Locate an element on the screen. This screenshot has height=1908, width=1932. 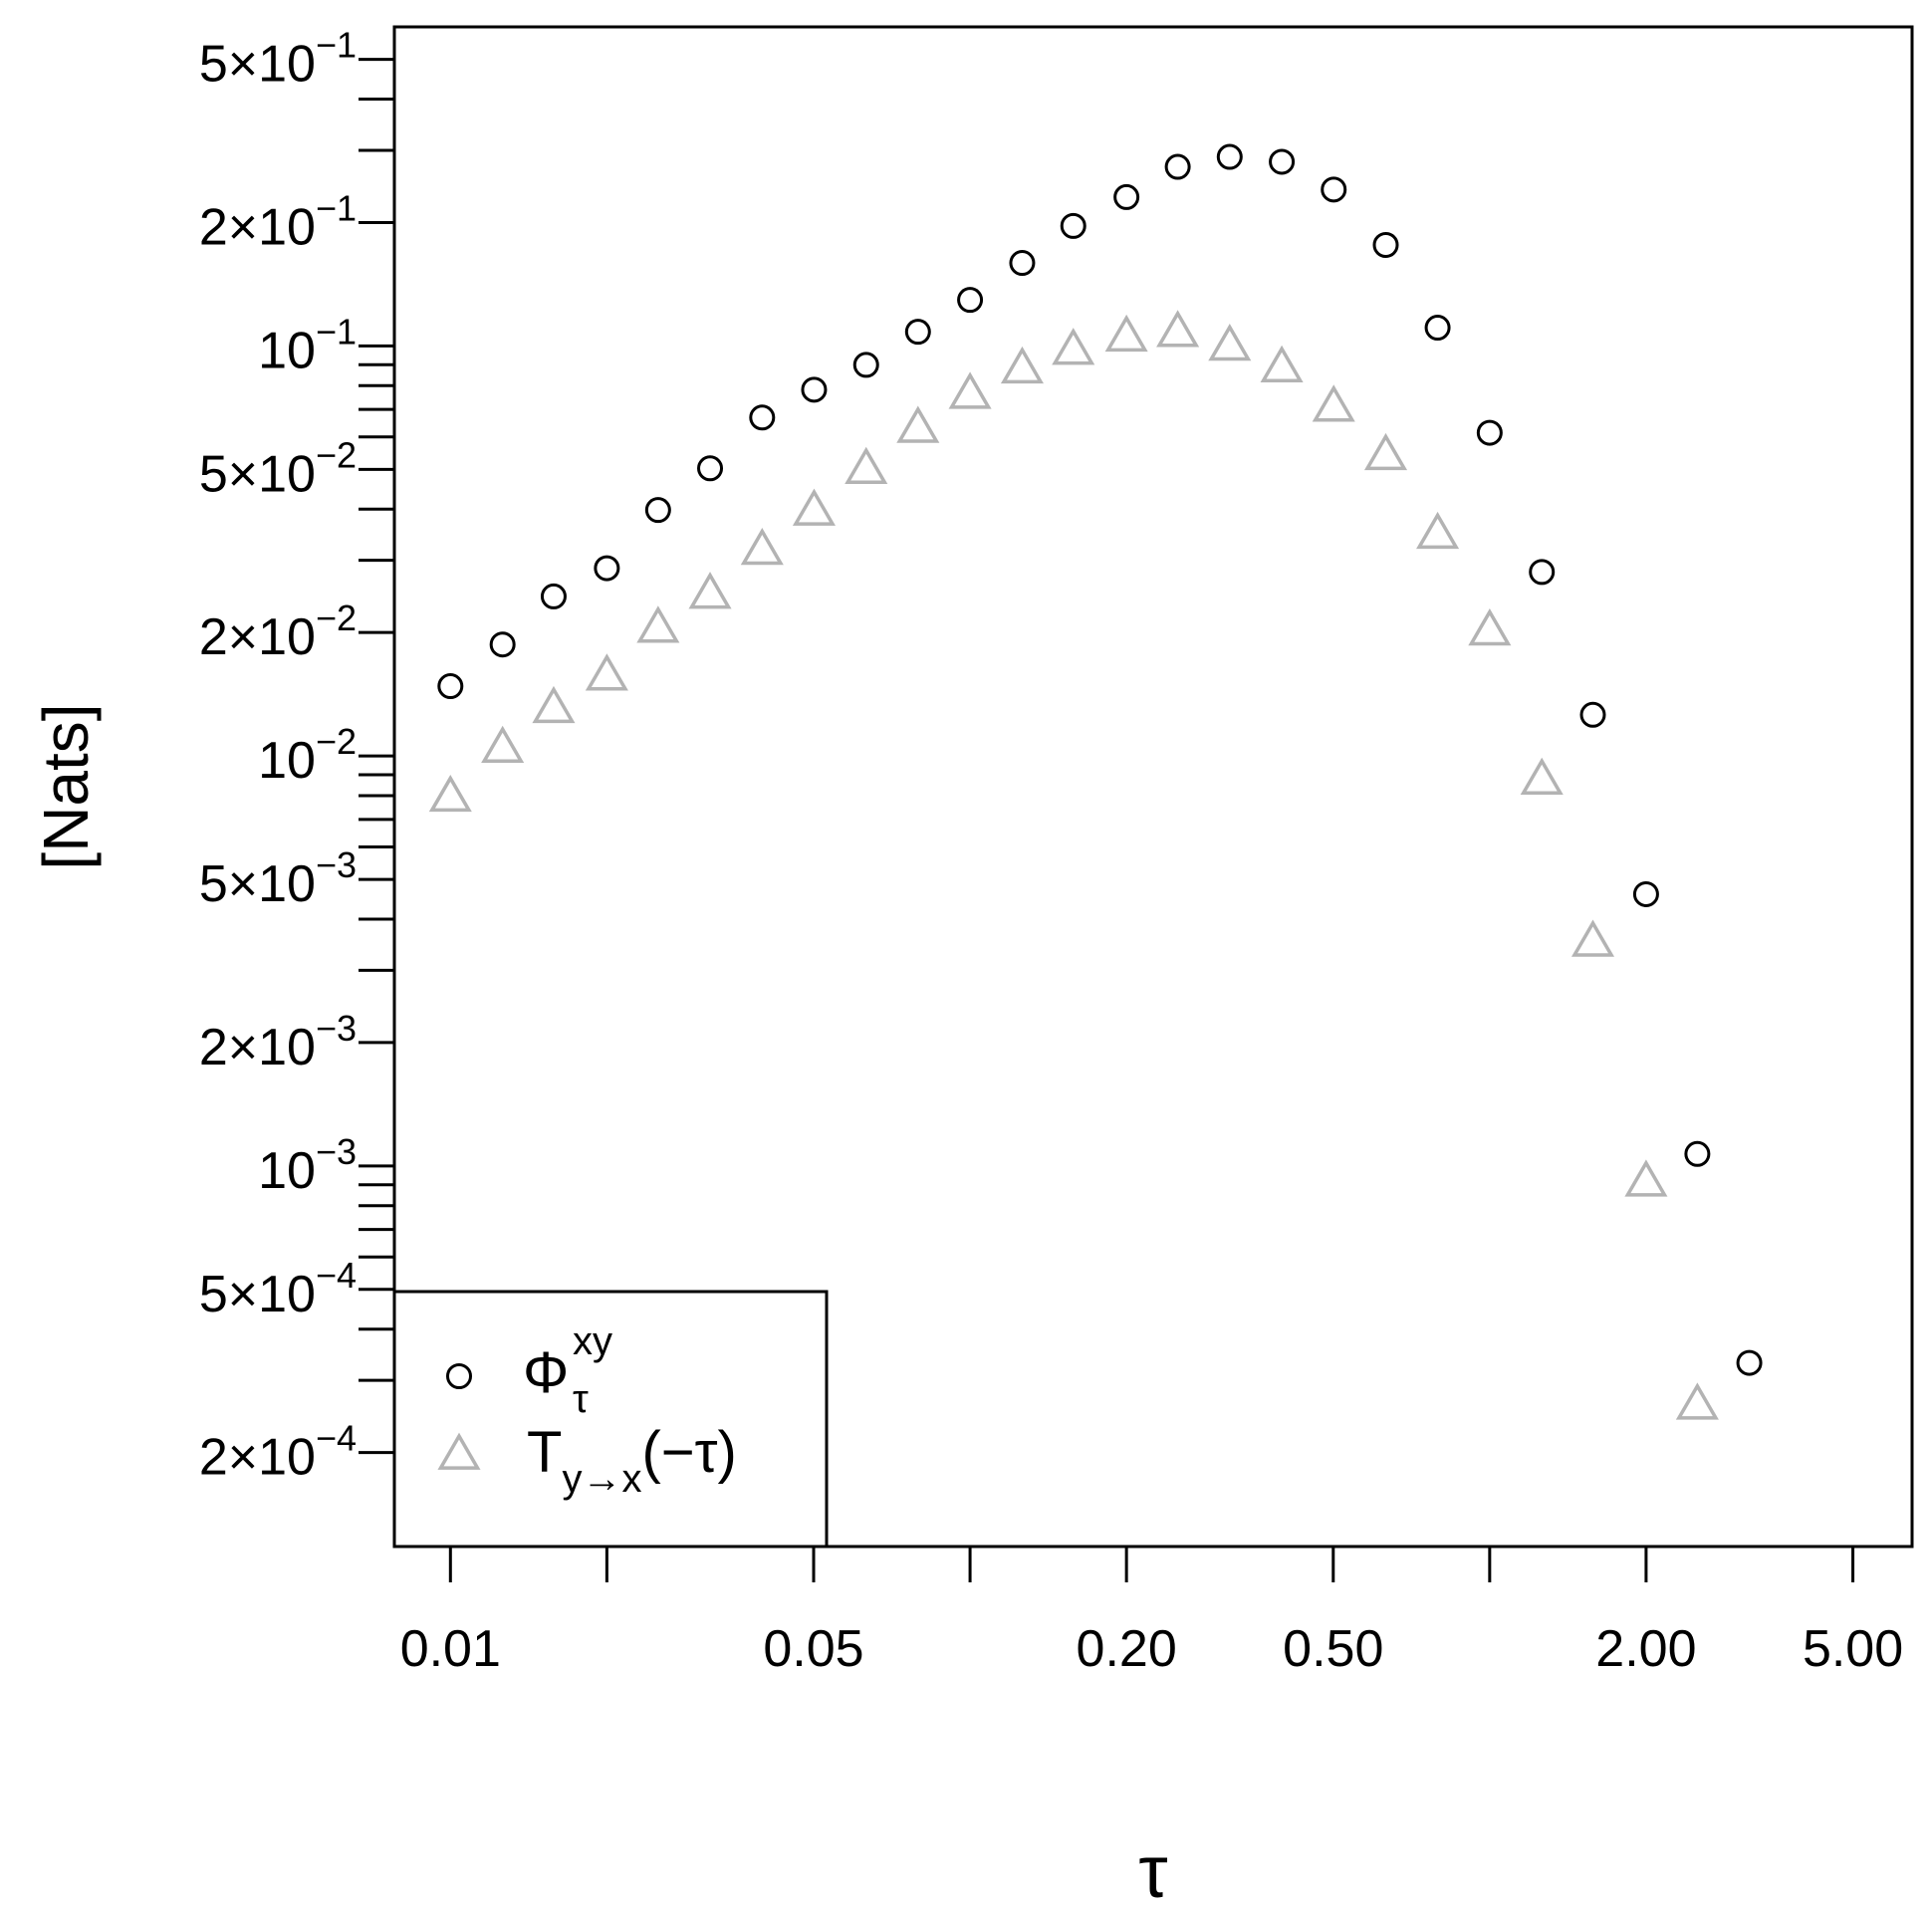
x-tick-label: 0.50 is located at coordinates (1333, 1649).